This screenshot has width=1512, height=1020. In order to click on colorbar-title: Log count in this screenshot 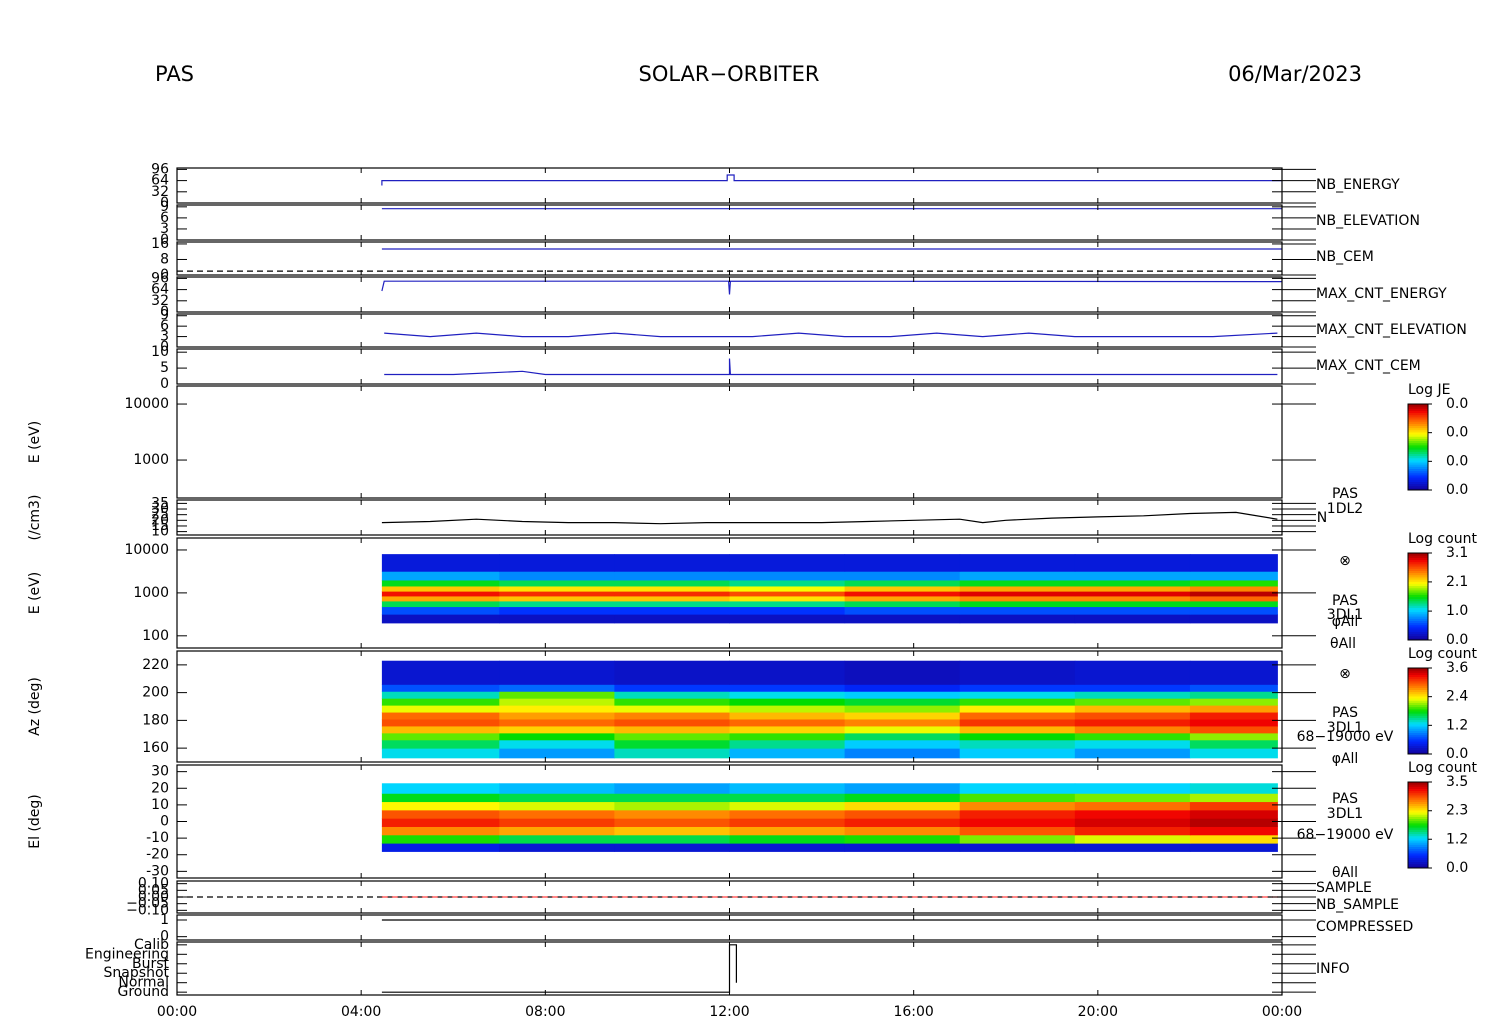, I will do `click(1442, 768)`.